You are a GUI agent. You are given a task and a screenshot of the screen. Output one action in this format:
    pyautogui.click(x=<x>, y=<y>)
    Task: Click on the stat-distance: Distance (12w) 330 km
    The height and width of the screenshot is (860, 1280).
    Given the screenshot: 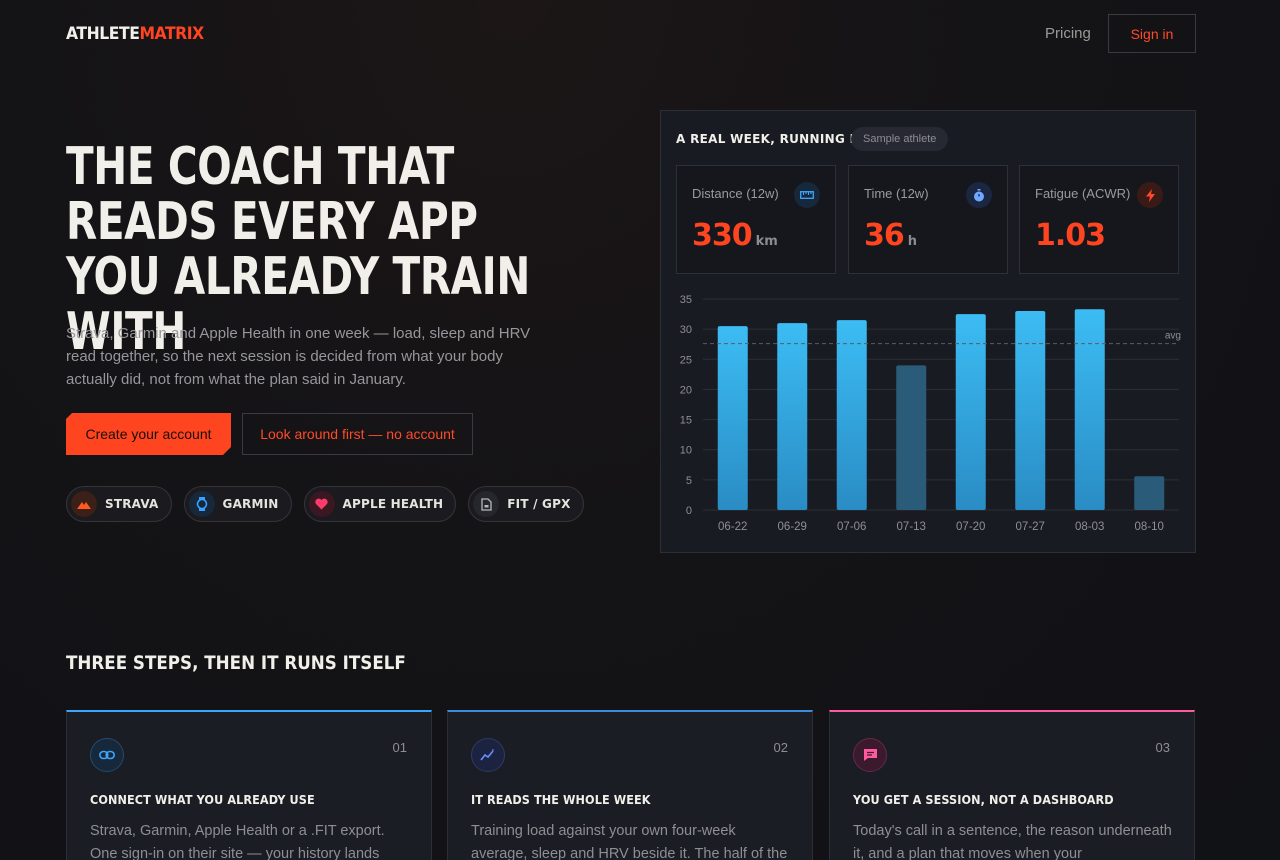 What is the action you would take?
    pyautogui.click(x=756, y=219)
    